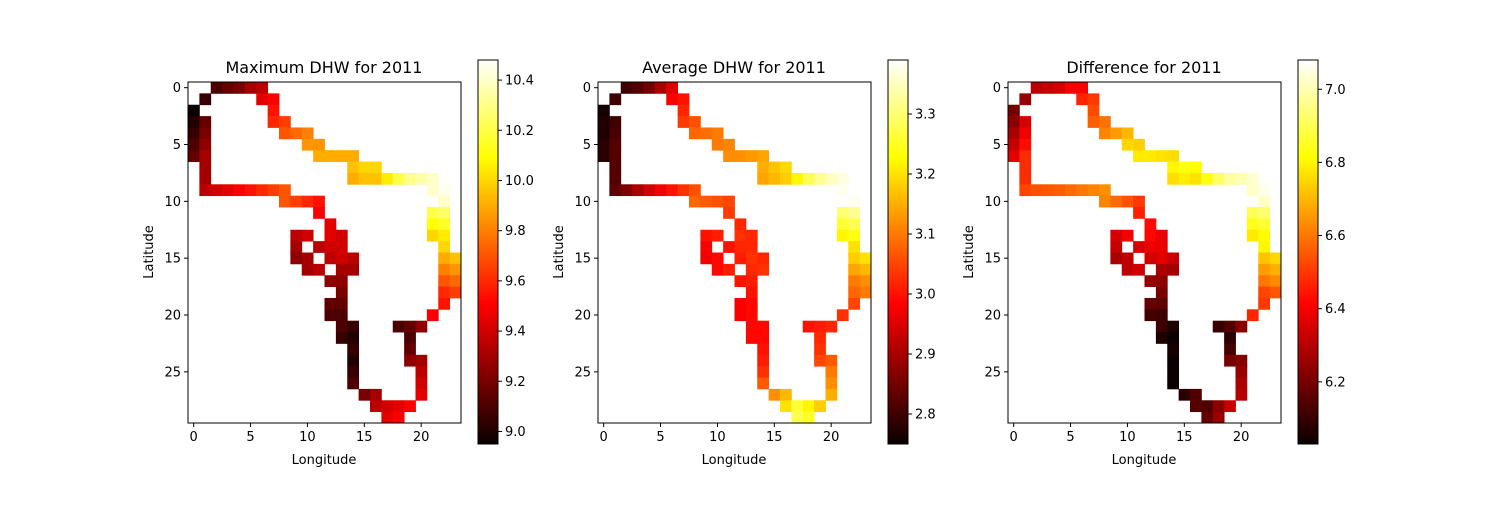 This screenshot has width=1500, height=505. Describe the element at coordinates (1143, 67) in the screenshot. I see `chart-title: Difference for 2011` at that location.